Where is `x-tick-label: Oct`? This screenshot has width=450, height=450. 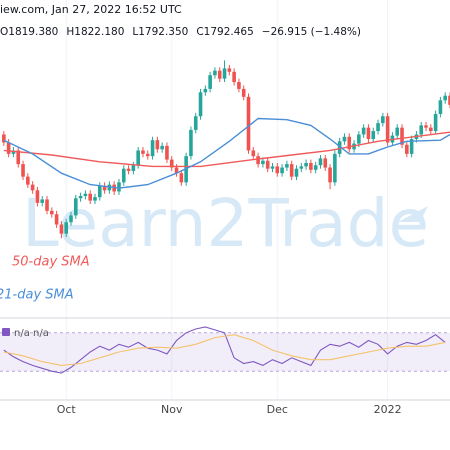
x-tick-label: Oct is located at coordinates (67, 409).